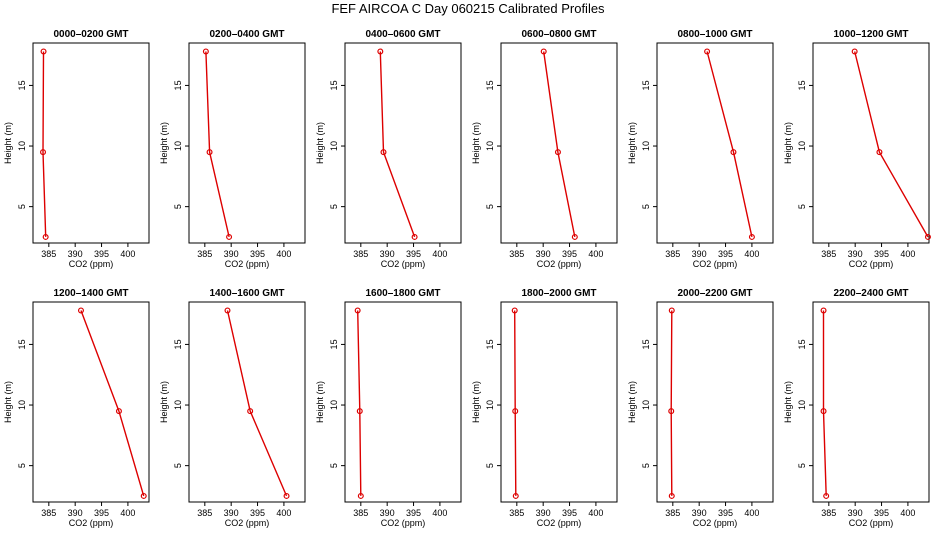 The width and height of the screenshot is (936, 540). What do you see at coordinates (246, 293) in the screenshot?
I see `panel-title: 1400–1600 GMT` at bounding box center [246, 293].